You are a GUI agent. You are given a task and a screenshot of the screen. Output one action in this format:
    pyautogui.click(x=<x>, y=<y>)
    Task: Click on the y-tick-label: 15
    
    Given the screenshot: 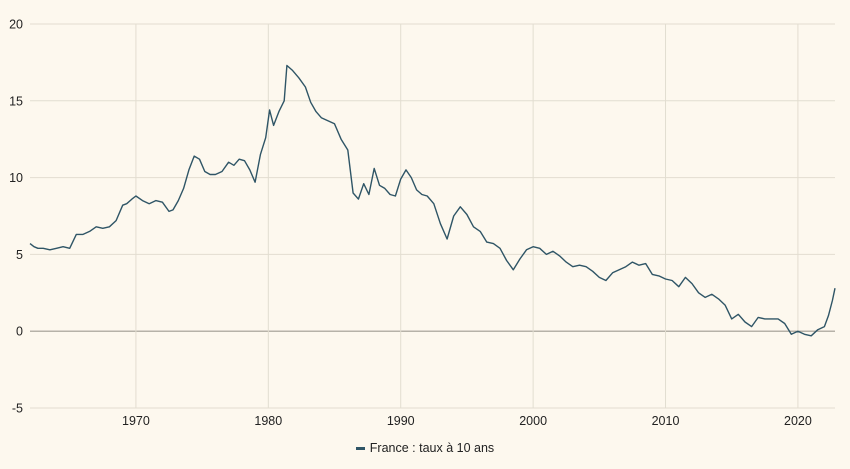 What is the action you would take?
    pyautogui.click(x=16, y=101)
    